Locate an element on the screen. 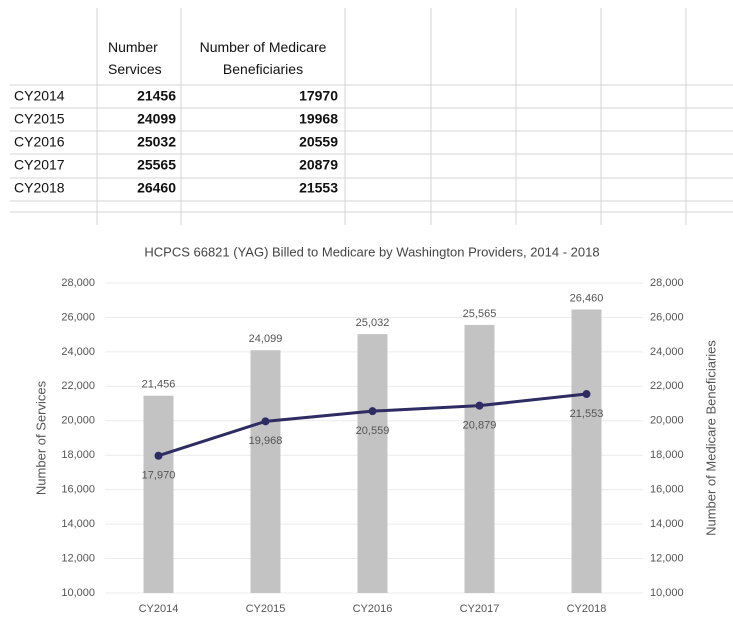  bar-value-label: 21,456 is located at coordinates (159, 385).